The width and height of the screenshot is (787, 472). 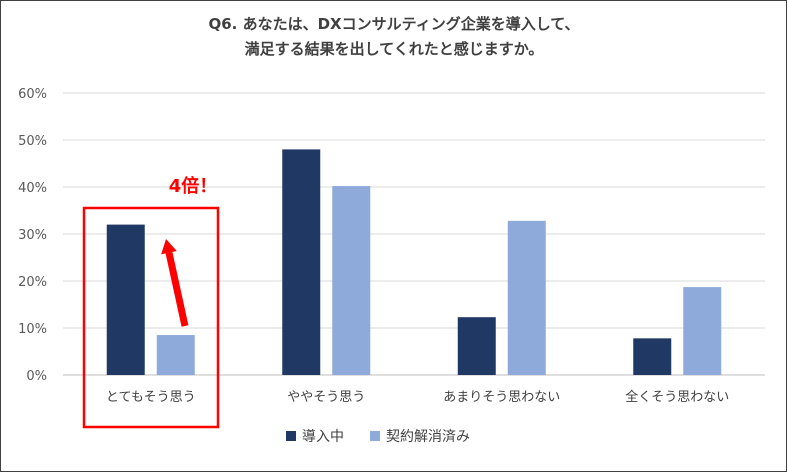 I want to click on y-axis-ticks: 0% 10% 20% 30% 40% 50% 60%, so click(x=32, y=235).